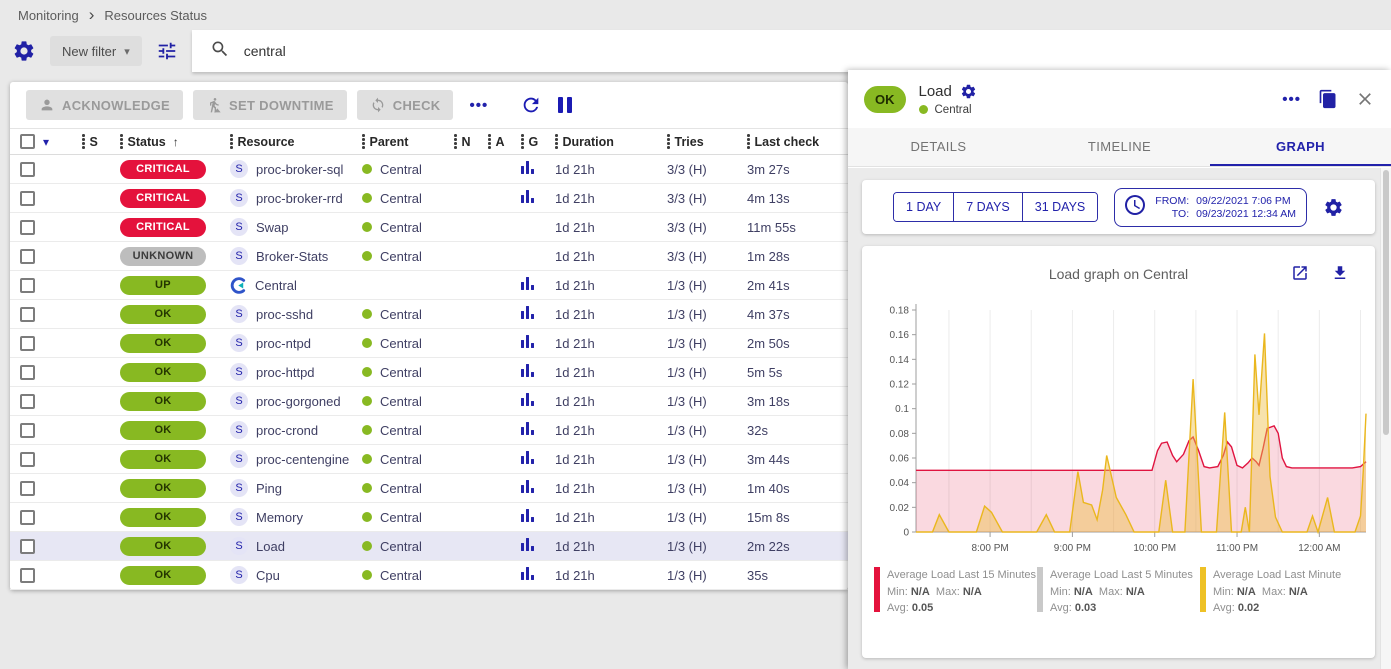 This screenshot has width=1391, height=669. Describe the element at coordinates (1300, 273) in the screenshot. I see `open-in-new-window-icon` at that location.